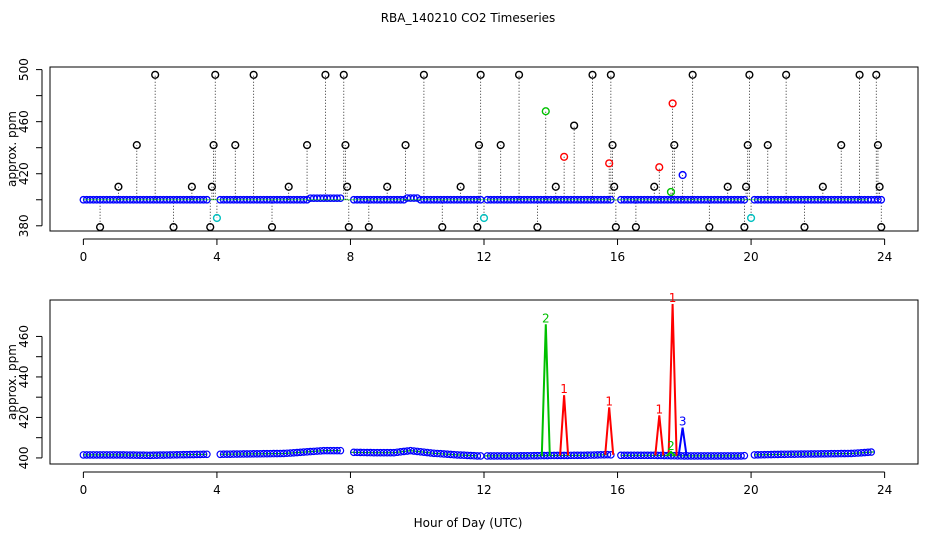 Image resolution: width=936 pixels, height=540 pixels. What do you see at coordinates (351, 490) in the screenshot?
I see `bottom-x-tick-label: 8` at bounding box center [351, 490].